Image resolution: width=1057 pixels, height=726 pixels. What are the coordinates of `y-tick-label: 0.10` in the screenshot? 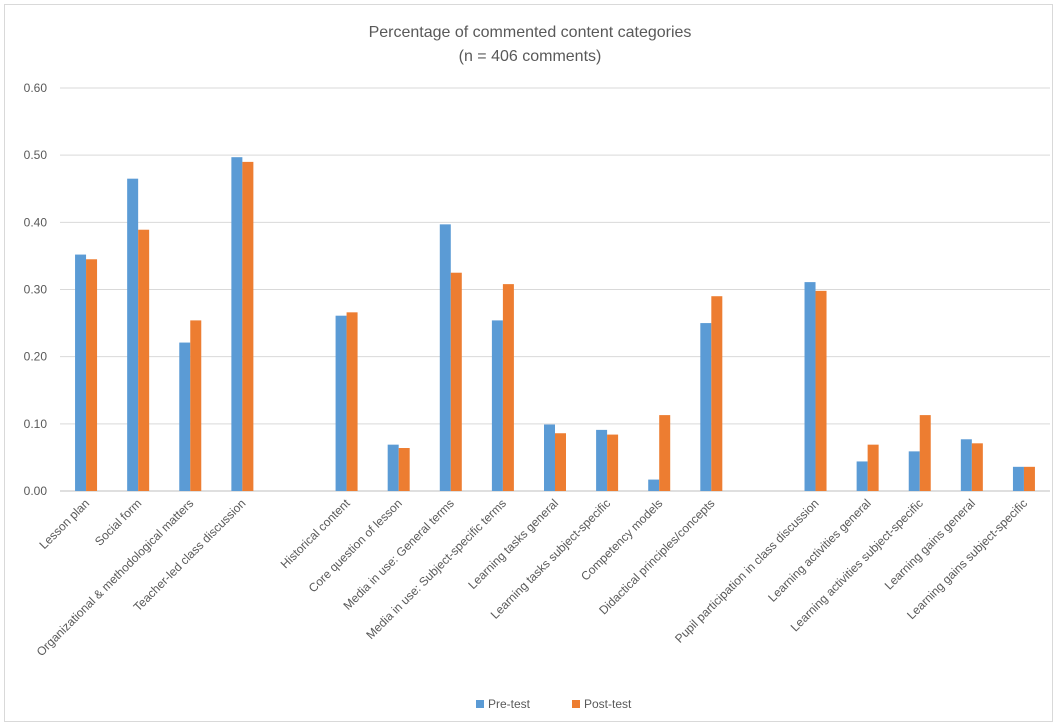 It's located at (36, 424).